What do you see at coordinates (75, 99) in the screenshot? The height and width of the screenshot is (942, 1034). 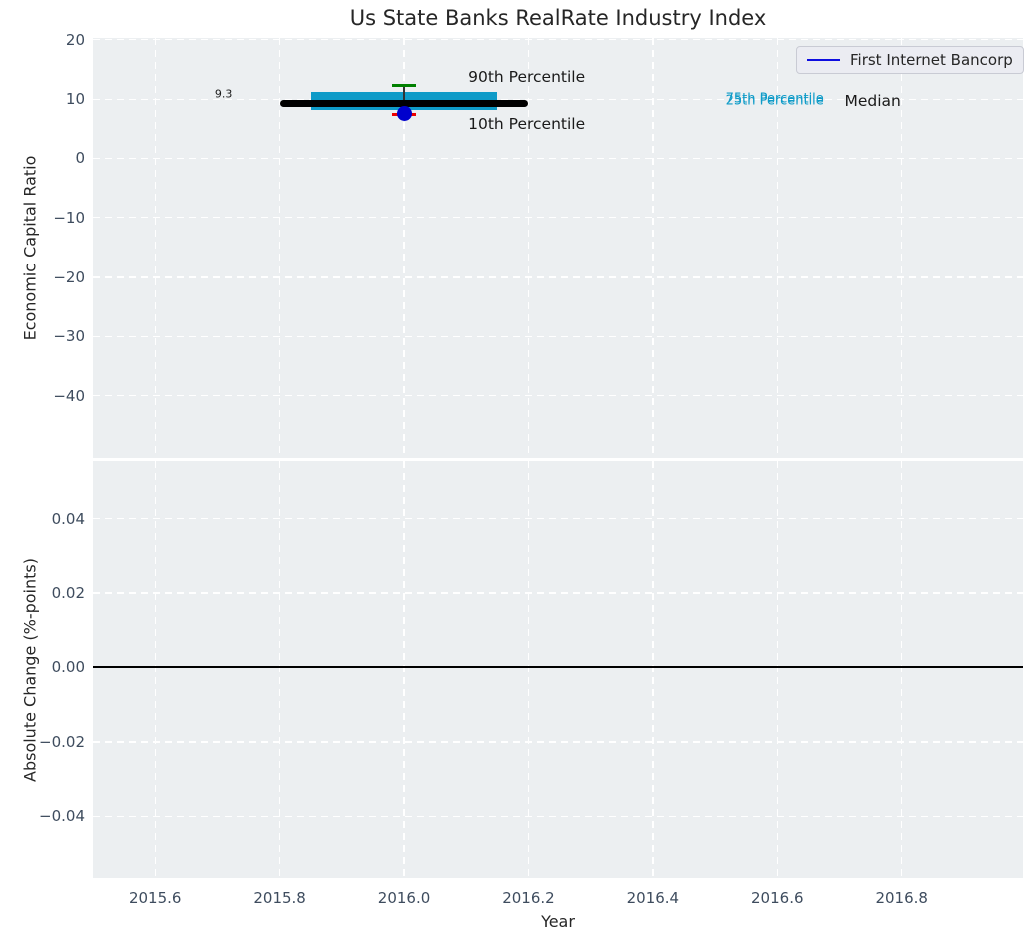 I see `y-tick-label: 10` at bounding box center [75, 99].